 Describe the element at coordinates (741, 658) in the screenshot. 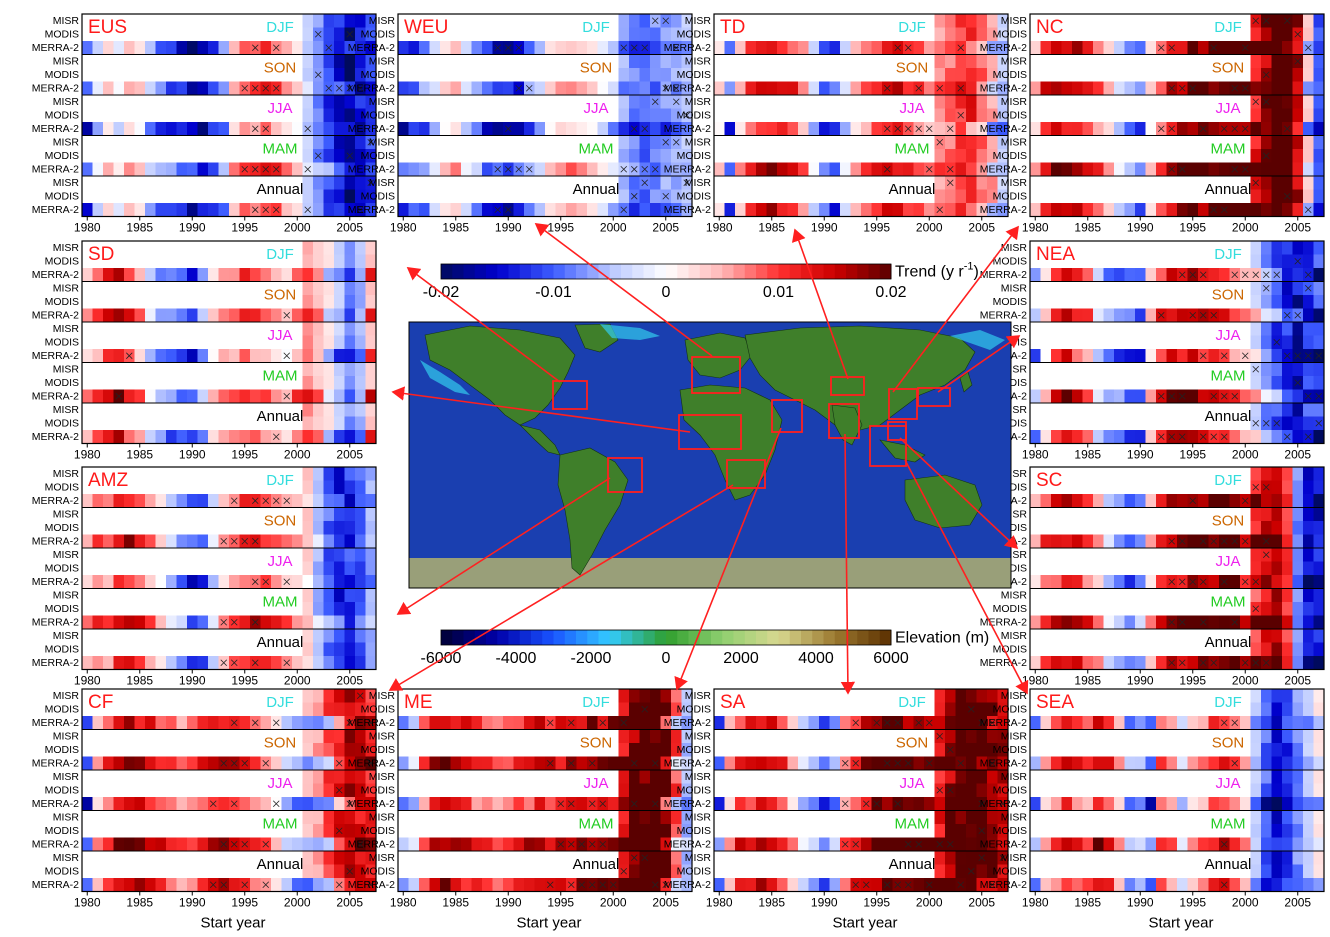

I see `colorbar-tick-label: 2000` at that location.